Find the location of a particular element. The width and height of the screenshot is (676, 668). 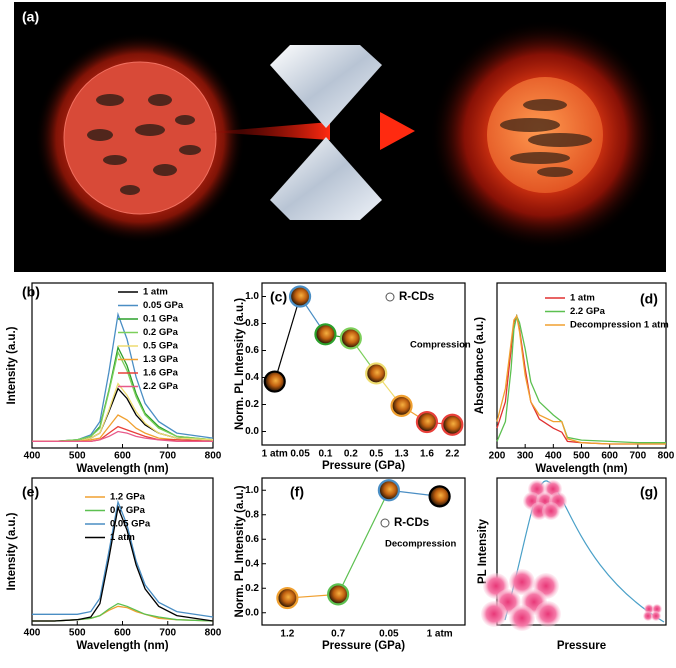

x-tick-label: 1 atm is located at coordinates (275, 454).